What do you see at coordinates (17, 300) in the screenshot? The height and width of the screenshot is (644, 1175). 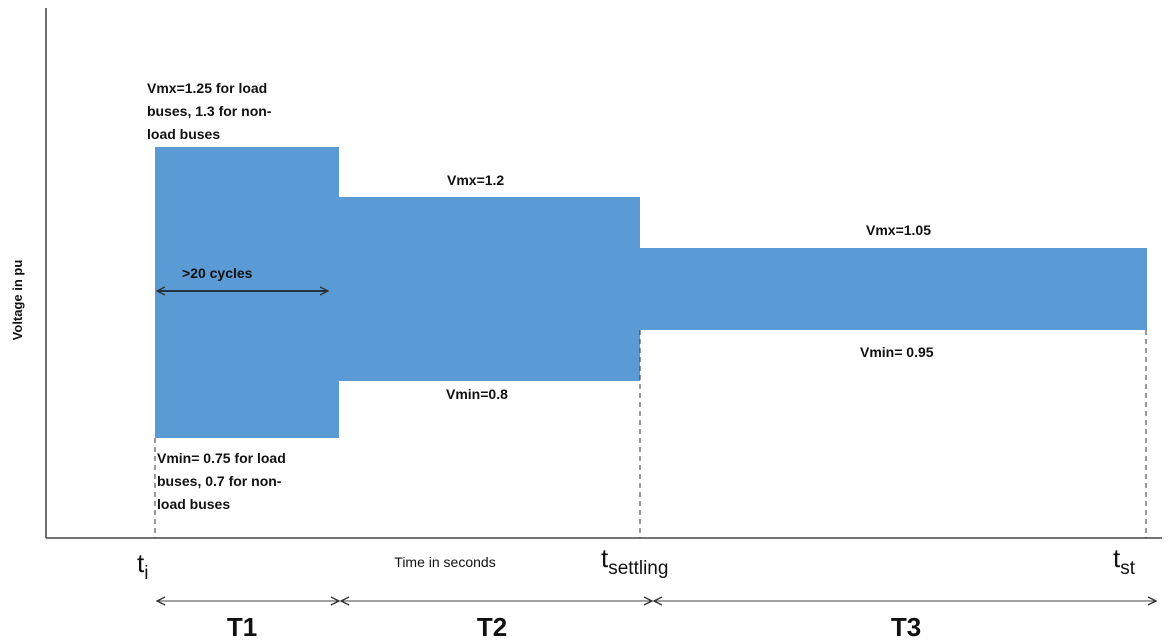 I see `y-axis-label: Voltage in pu` at bounding box center [17, 300].